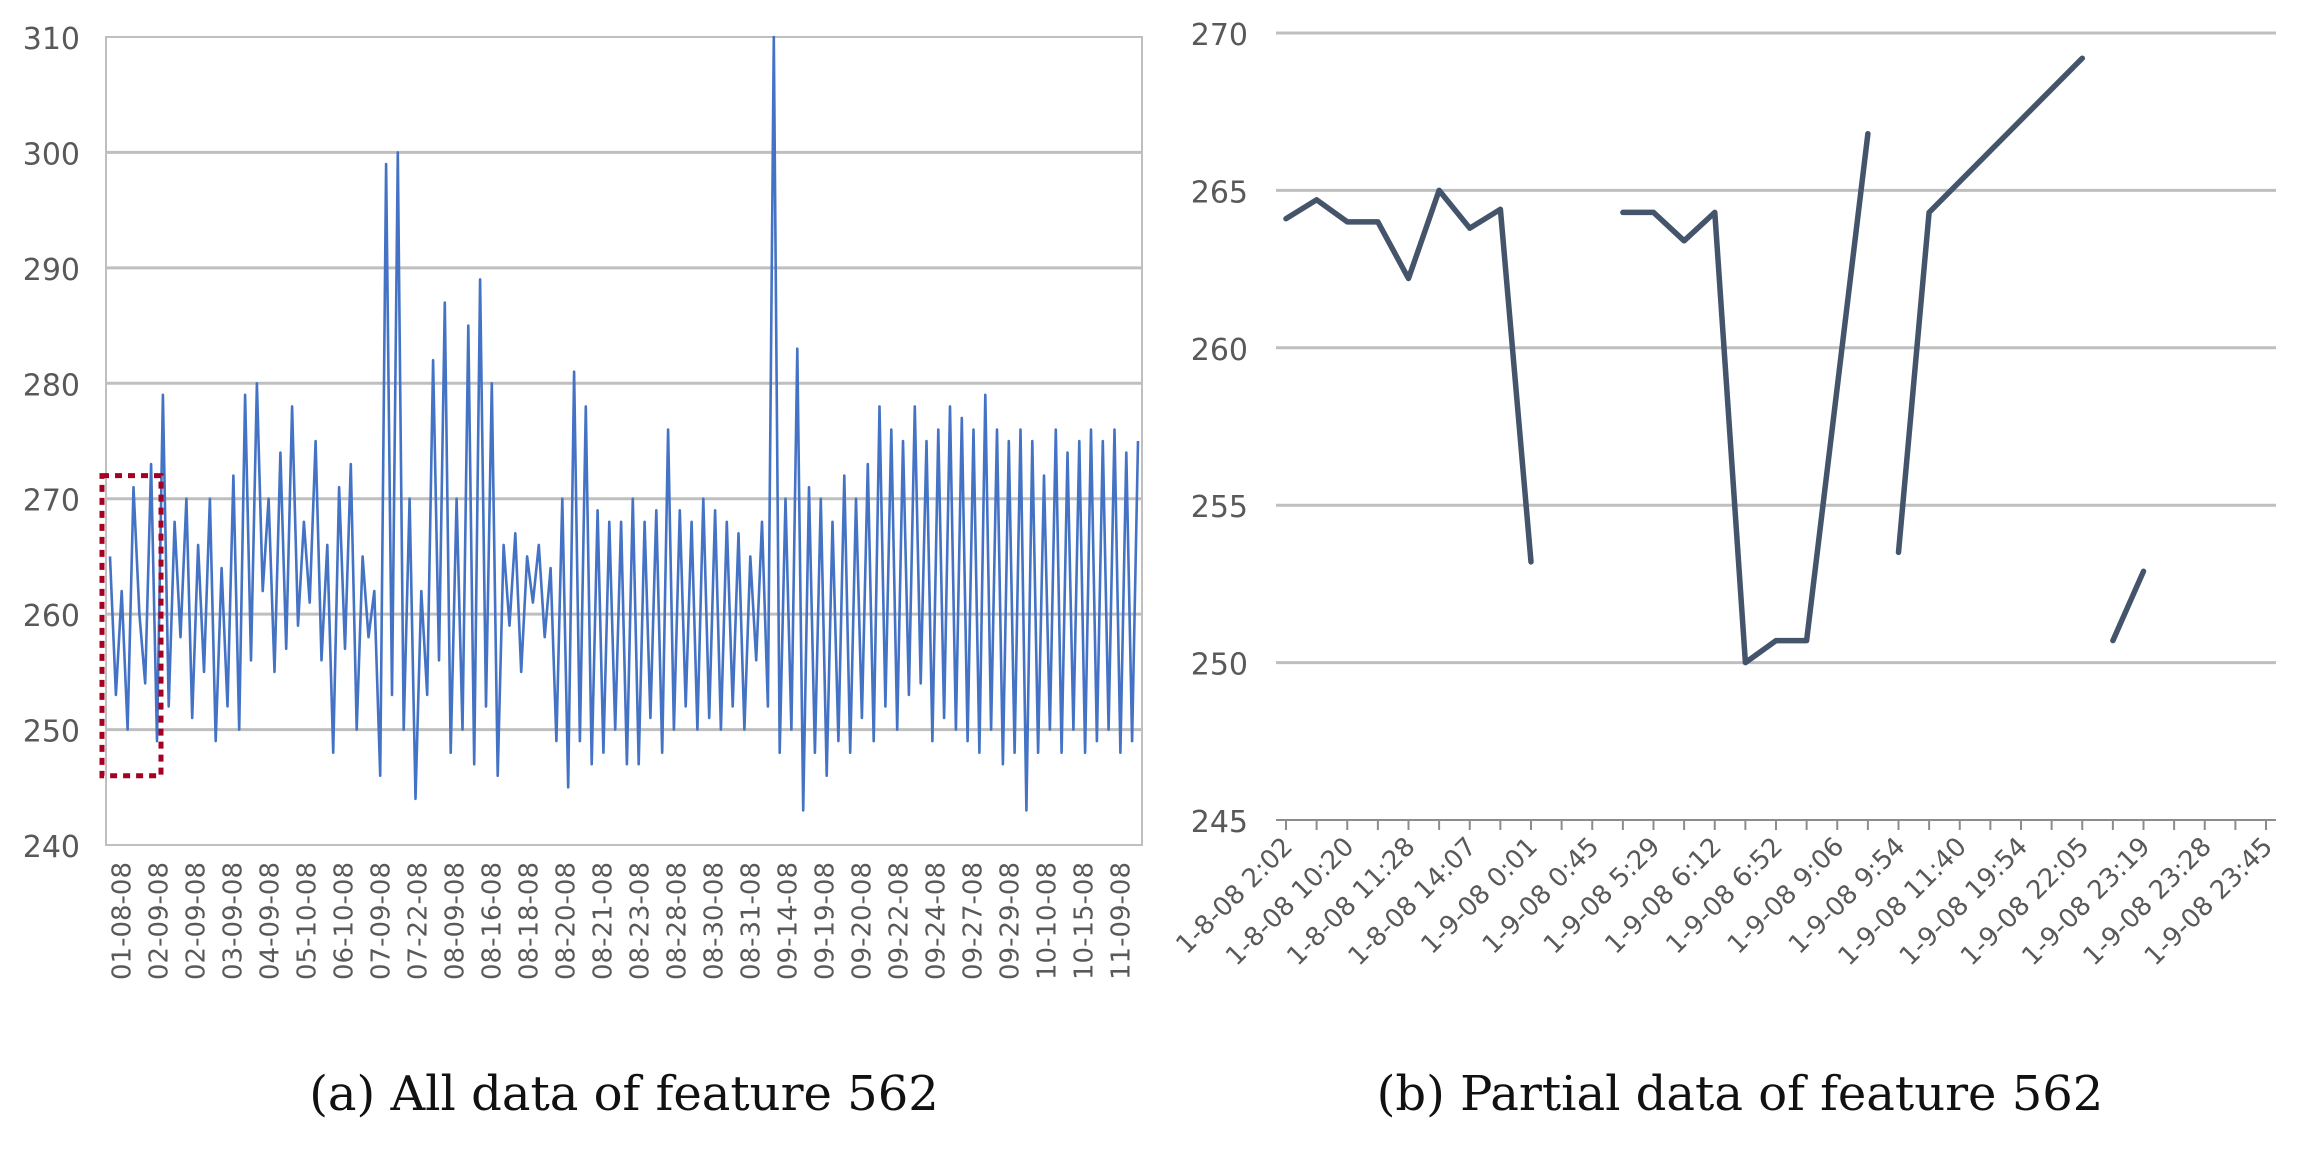 This screenshot has width=2301, height=1149. I want to click on x-tick-label-a: 07-09-08, so click(382, 921).